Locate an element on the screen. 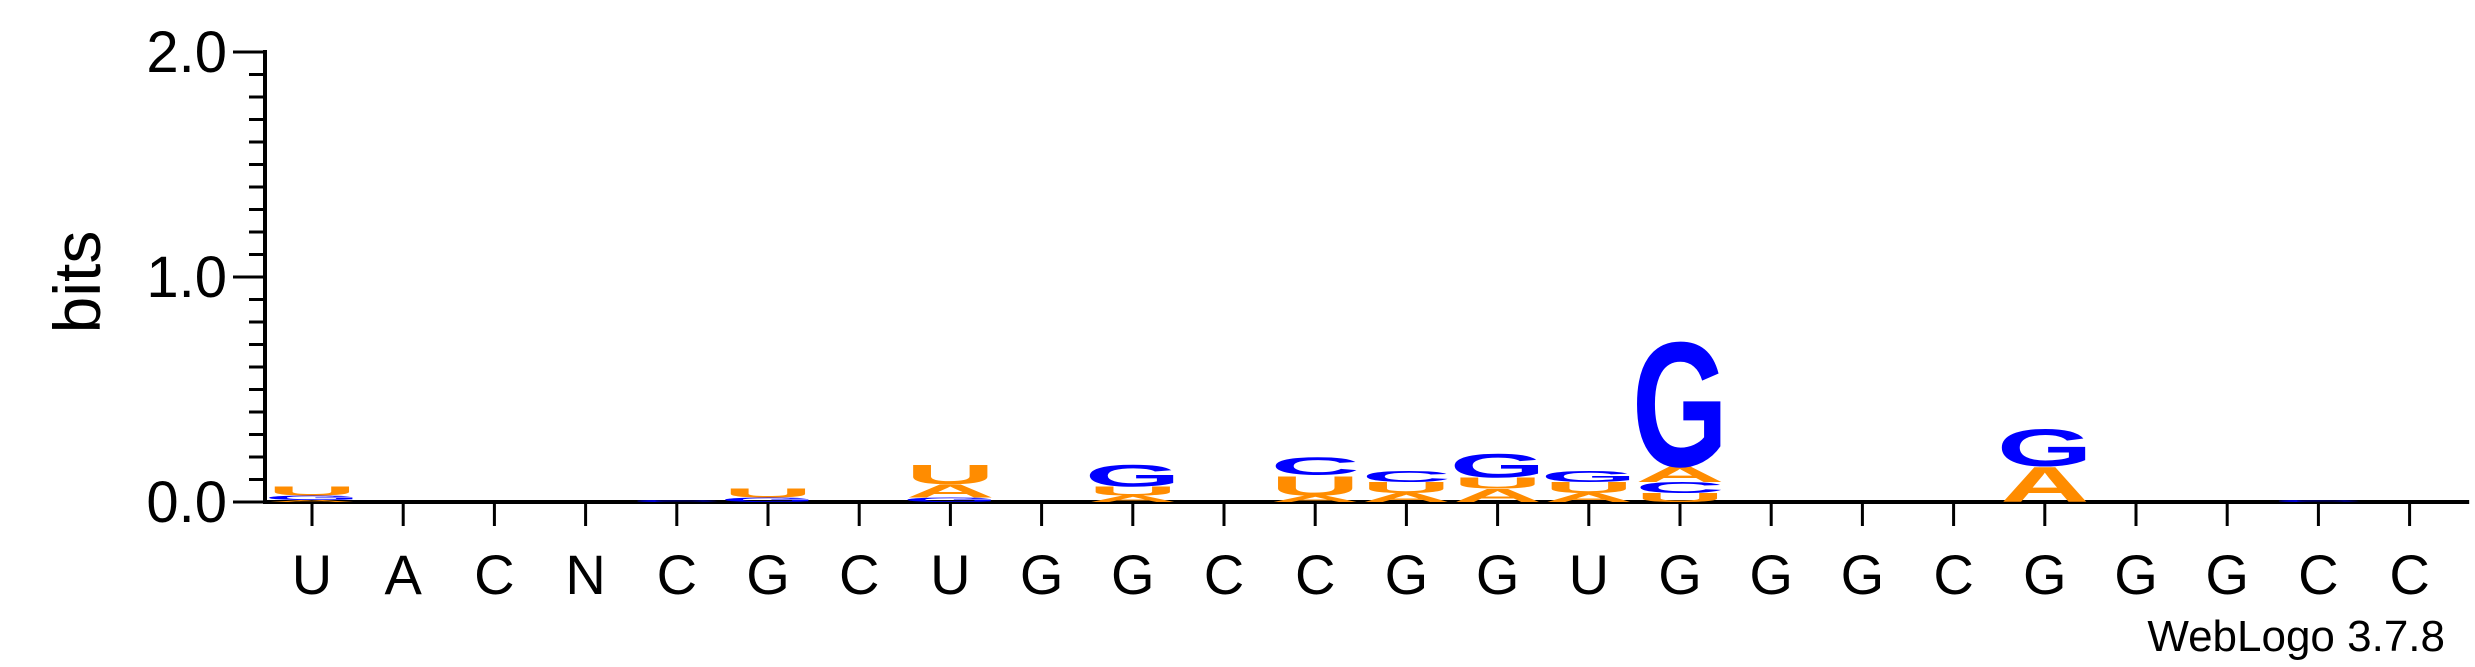 This screenshot has height=667, width=2475. x-tick-label: N is located at coordinates (585, 574).